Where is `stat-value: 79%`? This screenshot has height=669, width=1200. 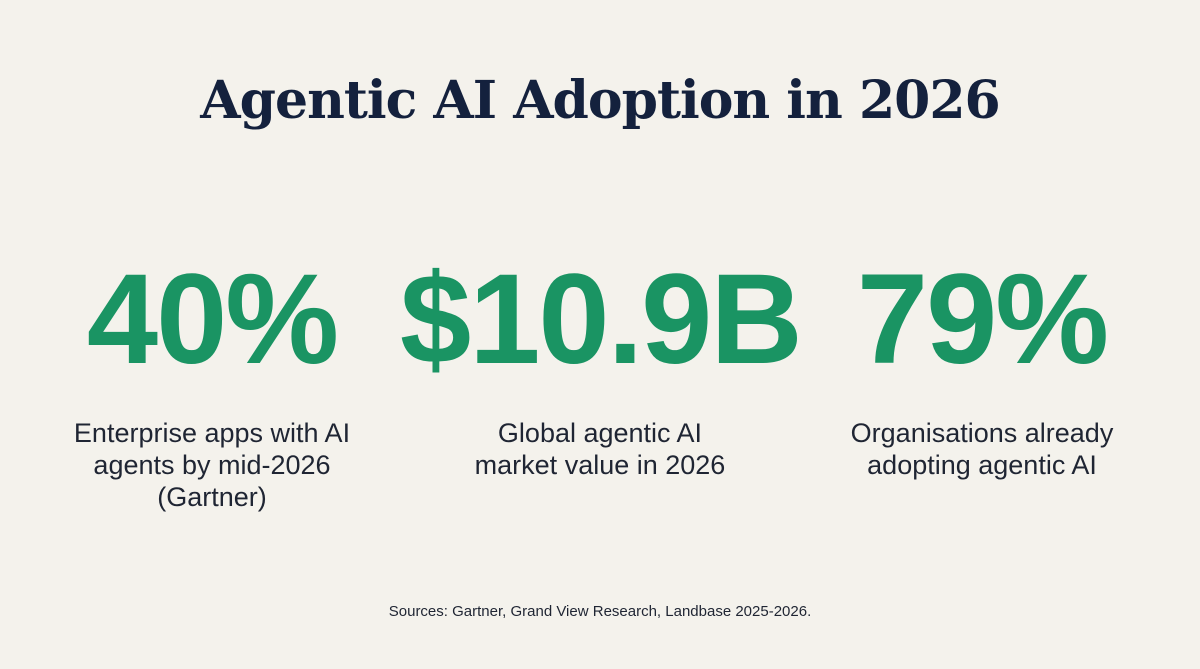 stat-value: 79% is located at coordinates (982, 319).